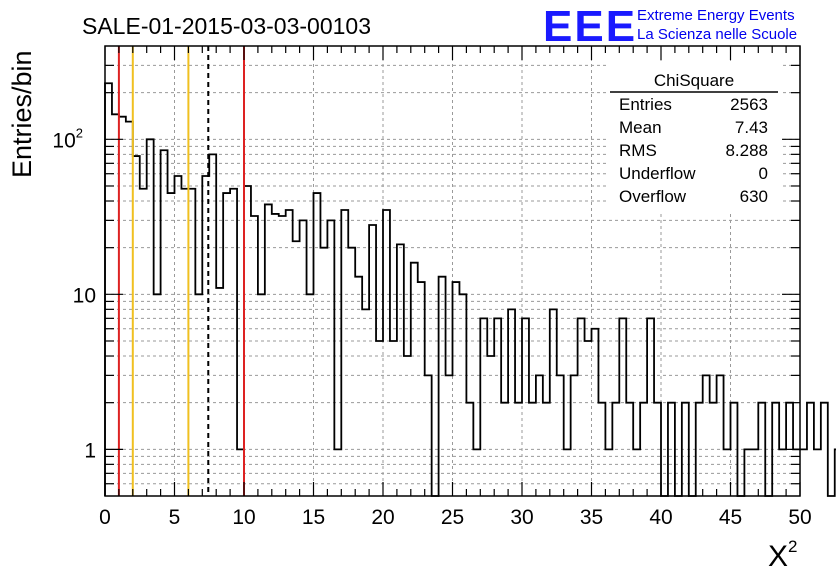  I want to click on x-tick-label-15: 15, so click(313, 517).